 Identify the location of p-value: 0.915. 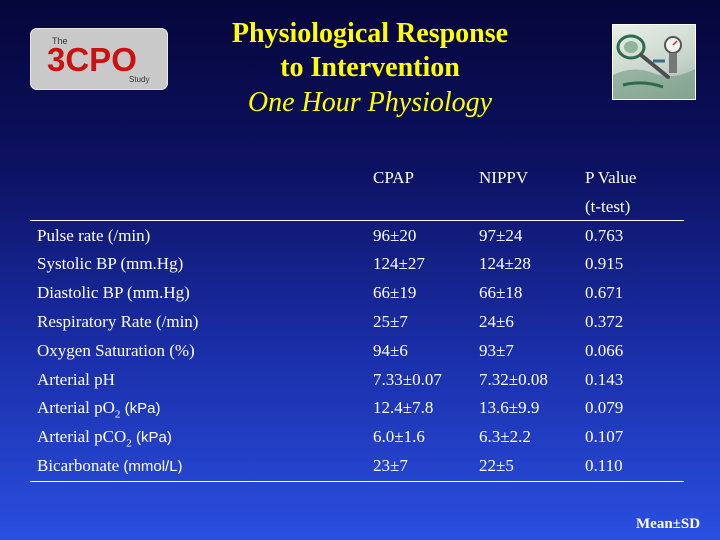
(604, 263).